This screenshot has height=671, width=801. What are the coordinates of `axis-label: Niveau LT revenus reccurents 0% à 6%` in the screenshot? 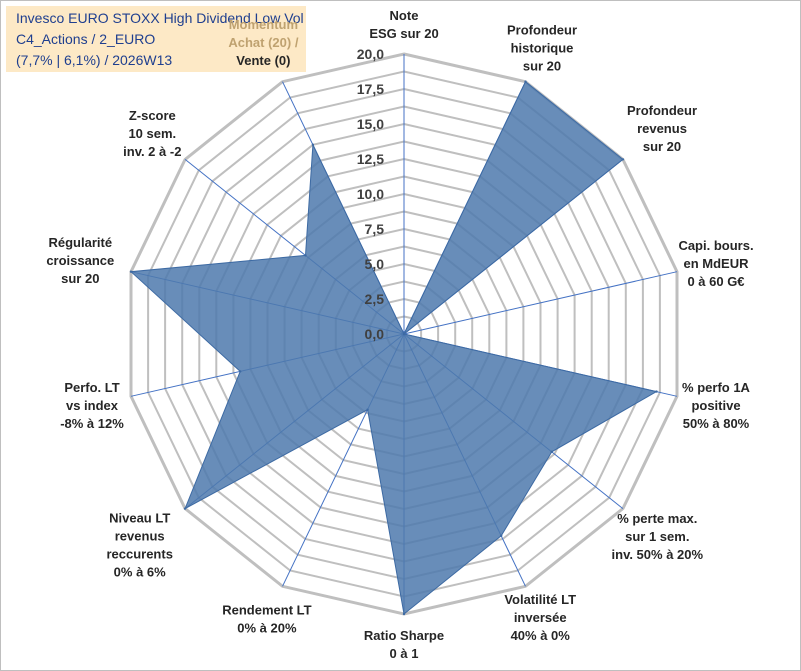 It's located at (139, 545).